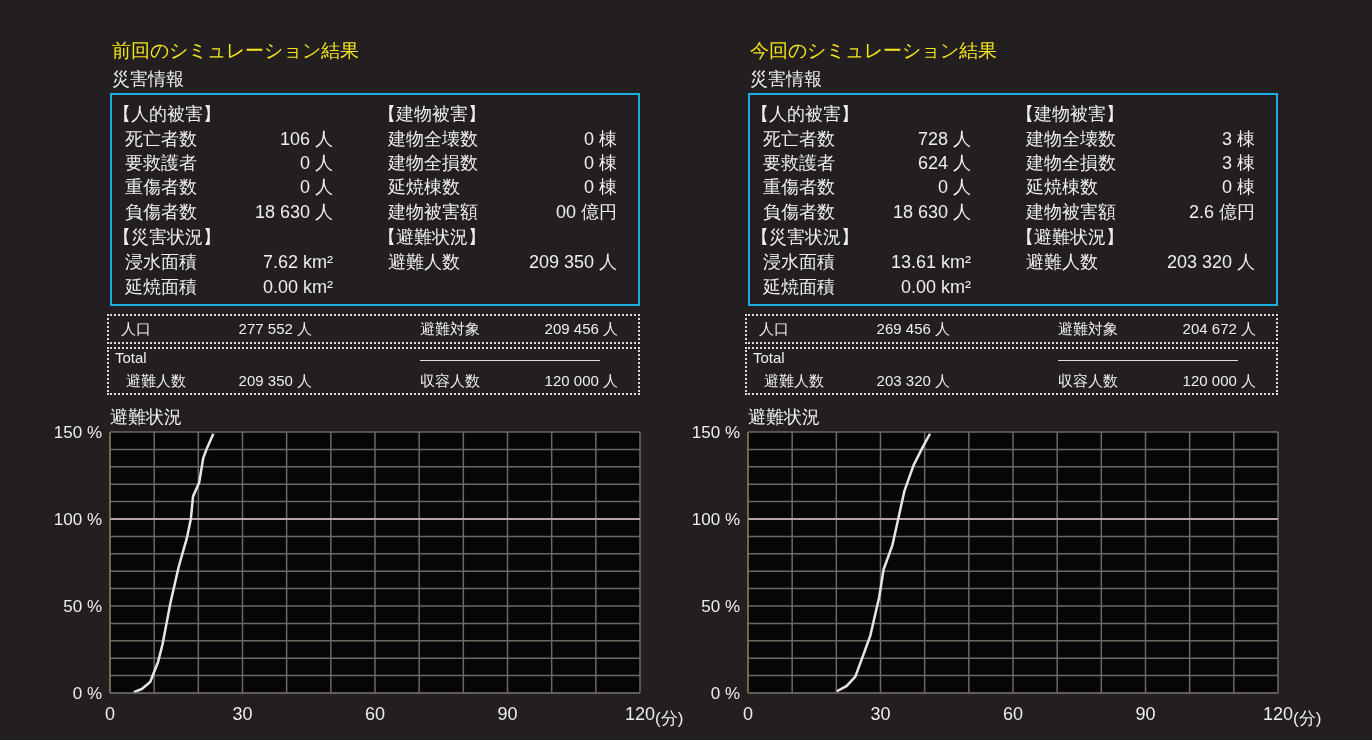 This screenshot has width=1372, height=740. I want to click on text: 13.61 km², so click(930, 263).